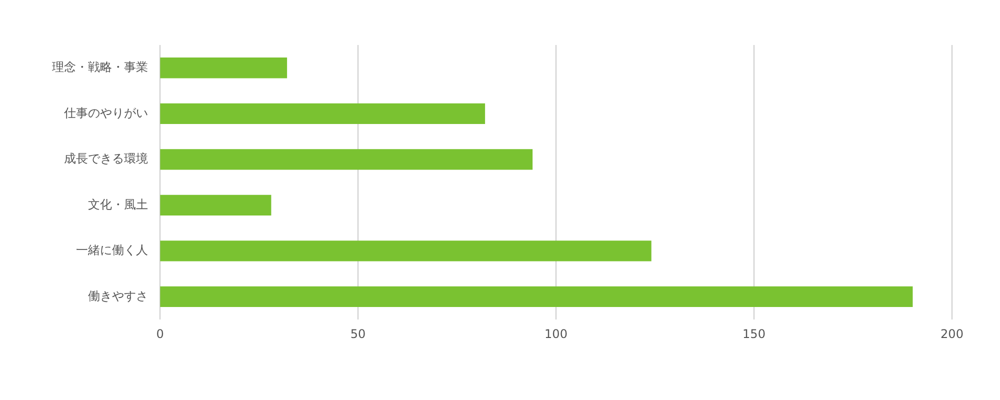 This screenshot has height=400, width=1000. Describe the element at coordinates (118, 204) in the screenshot. I see `y-tick-label: 文化・風土` at that location.